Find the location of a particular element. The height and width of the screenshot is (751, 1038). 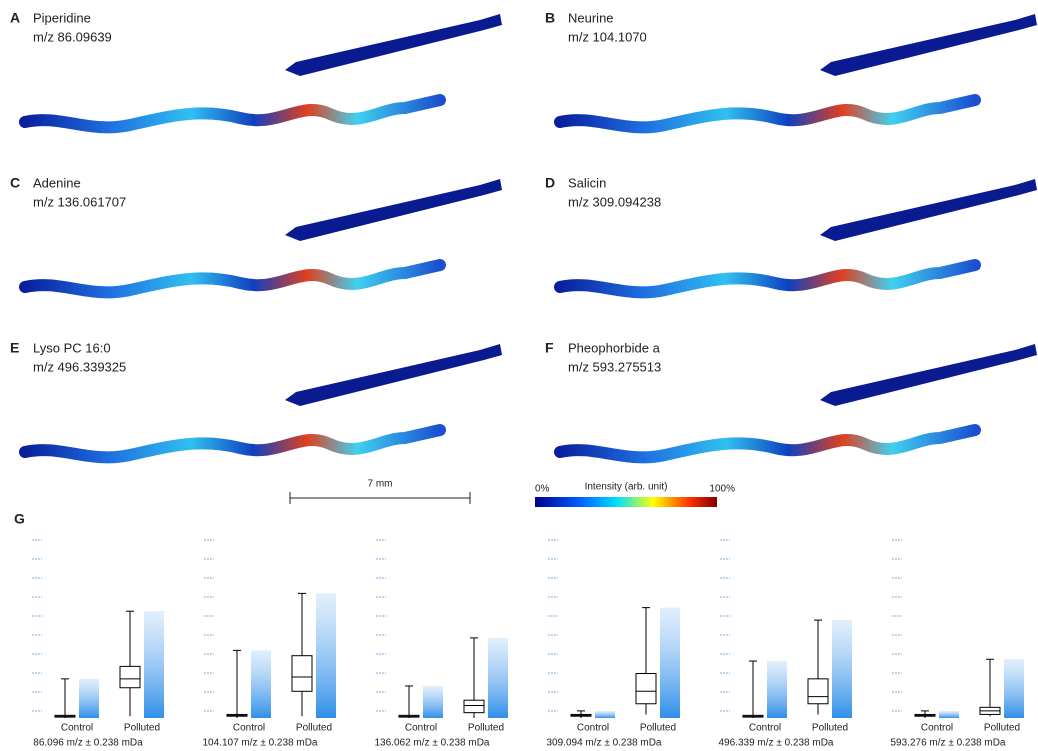

mz-value: m/z 86.09639 is located at coordinates (72, 36).